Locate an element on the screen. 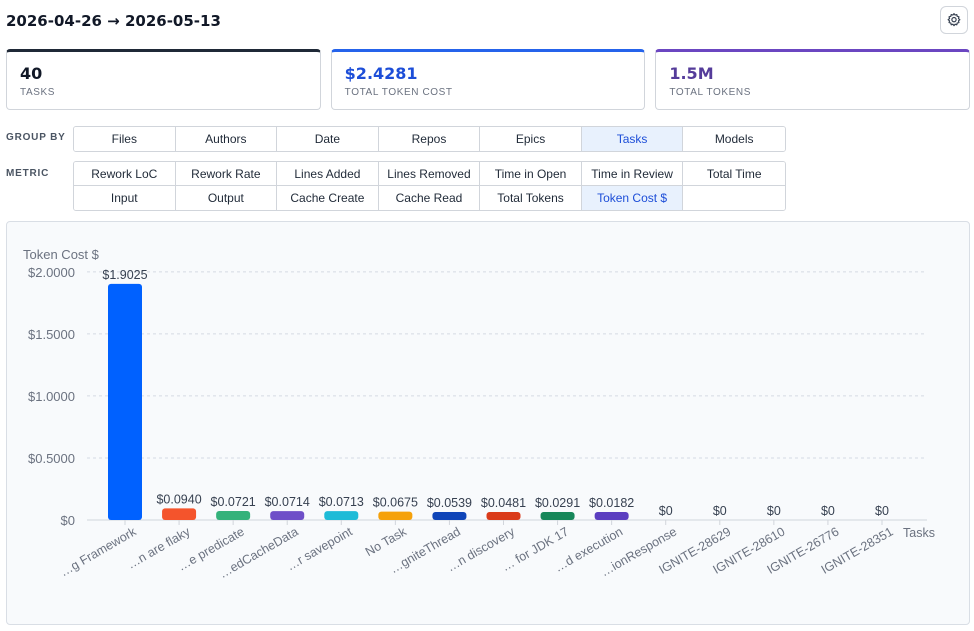 This screenshot has height=631, width=974. bar-value-label: $0.0713 is located at coordinates (341, 502).